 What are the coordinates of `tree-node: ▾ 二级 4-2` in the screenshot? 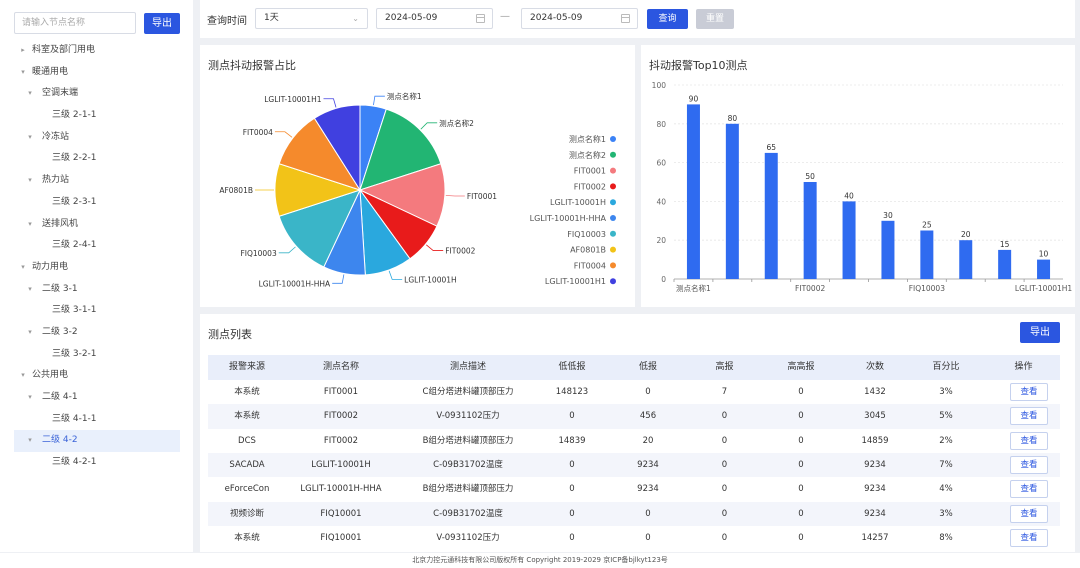 It's located at (97, 441).